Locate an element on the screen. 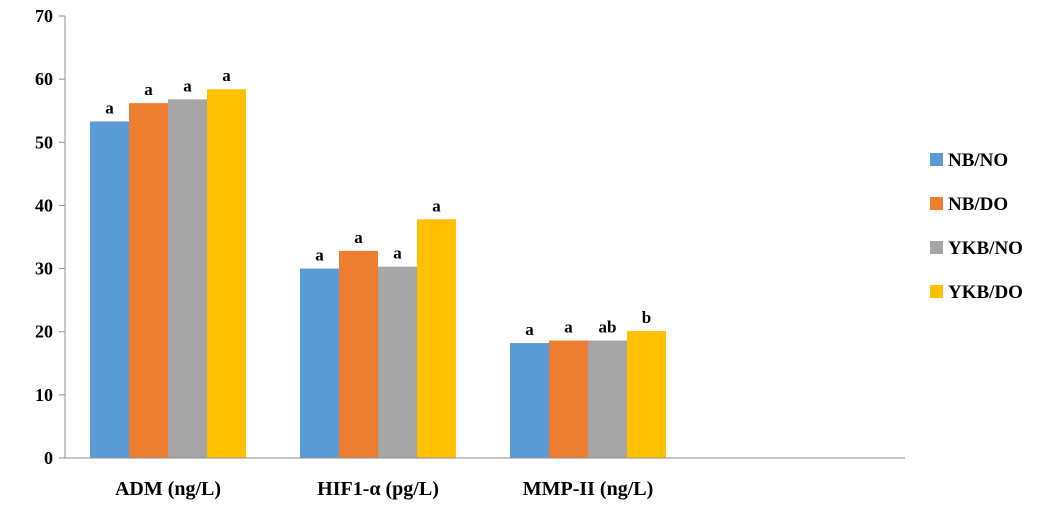 This screenshot has width=1061, height=508. y-tick-label: 20 is located at coordinates (44, 332).